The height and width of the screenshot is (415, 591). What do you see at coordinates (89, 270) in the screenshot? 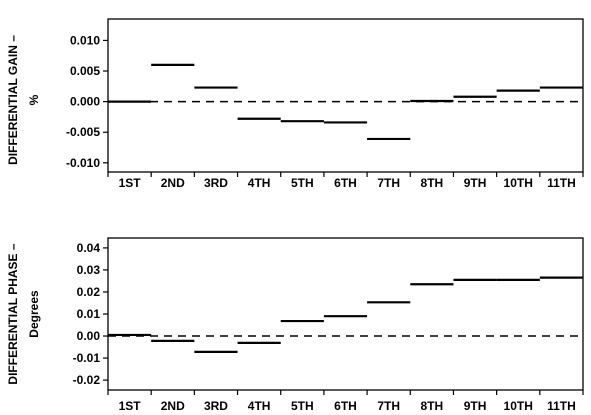
I see `chart-2-ytick-label: 0.03` at bounding box center [89, 270].